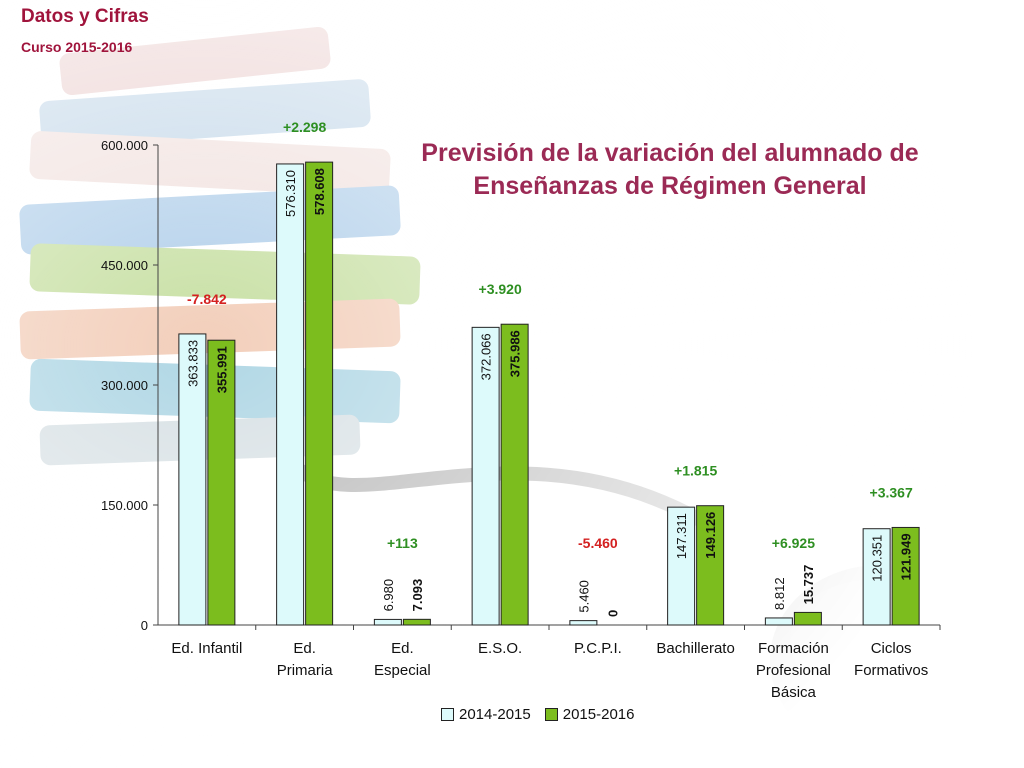 This screenshot has width=1024, height=768. I want to click on legend-item-2015: 2015-2016, so click(589, 714).